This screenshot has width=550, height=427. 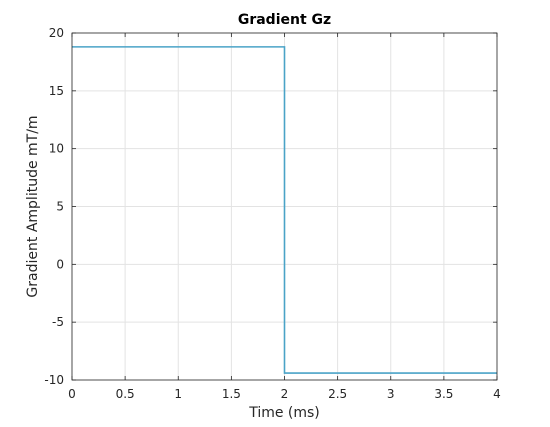 I want to click on x-axis-label: Time (ms), so click(x=284, y=413).